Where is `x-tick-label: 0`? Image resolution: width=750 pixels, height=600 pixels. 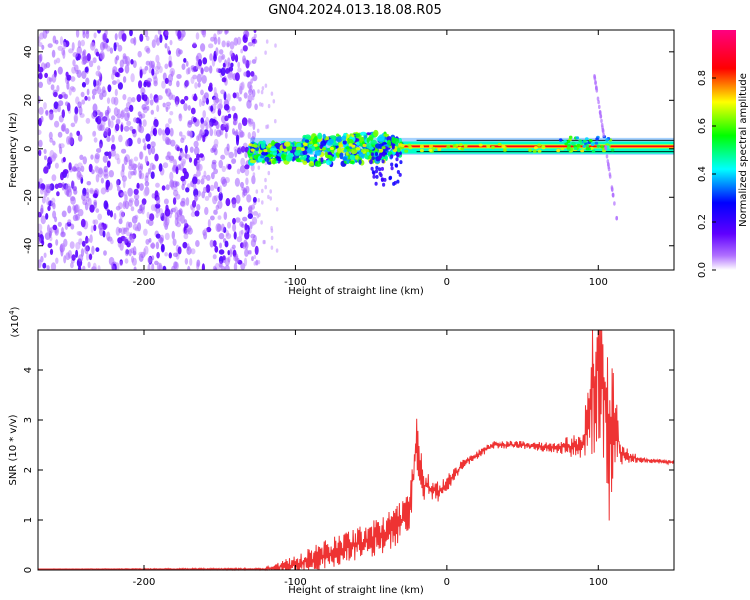 x-tick-label: 0 is located at coordinates (447, 582).